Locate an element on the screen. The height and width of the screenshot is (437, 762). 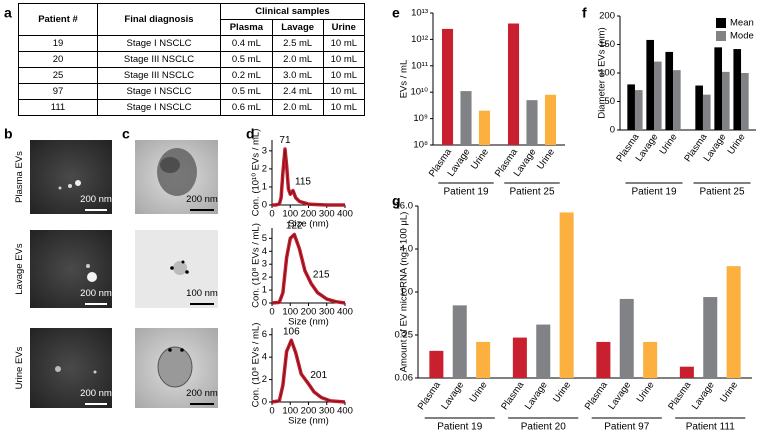
y-tick-label: 0 is located at coordinates (264, 402).